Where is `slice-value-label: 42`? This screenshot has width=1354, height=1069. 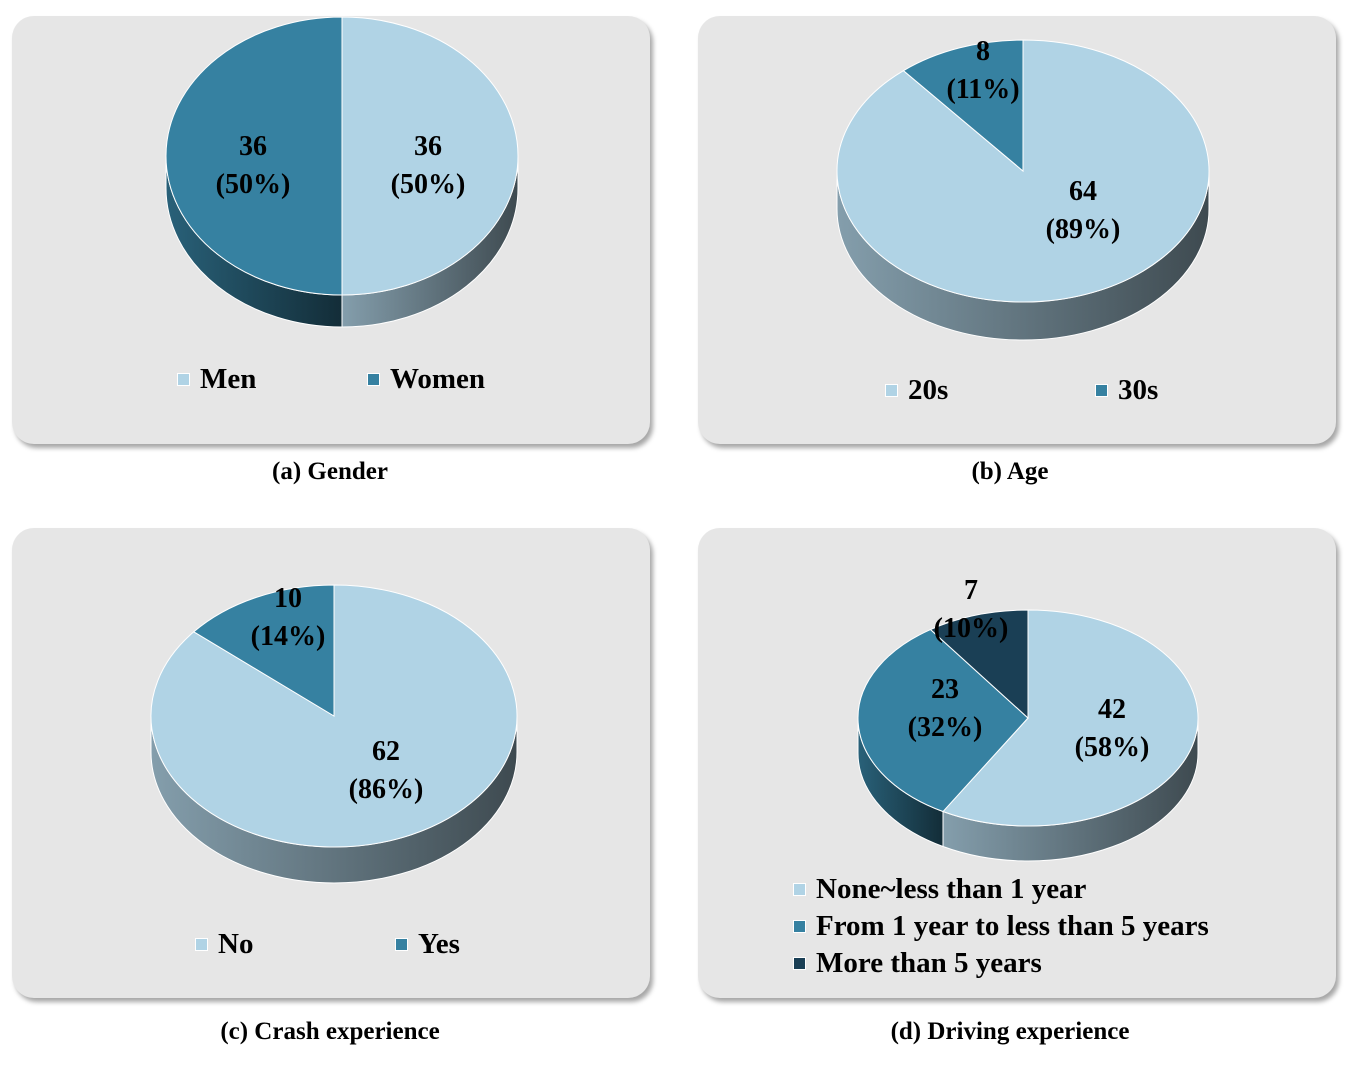
slice-value-label: 42 is located at coordinates (1112, 709).